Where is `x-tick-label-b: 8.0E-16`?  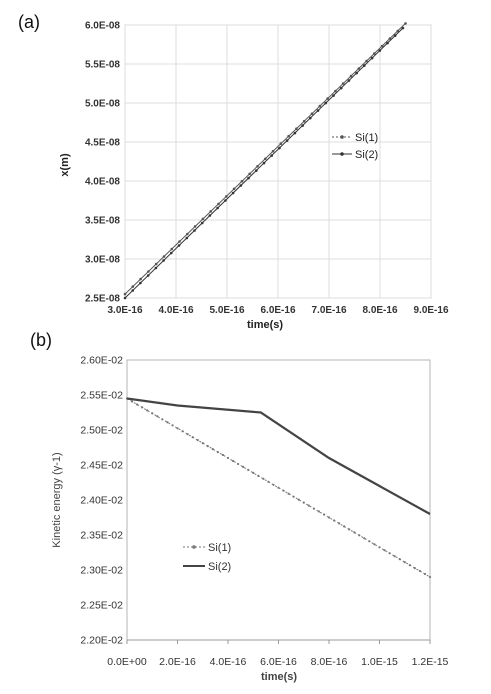 x-tick-label-b: 8.0E-16 is located at coordinates (329, 662).